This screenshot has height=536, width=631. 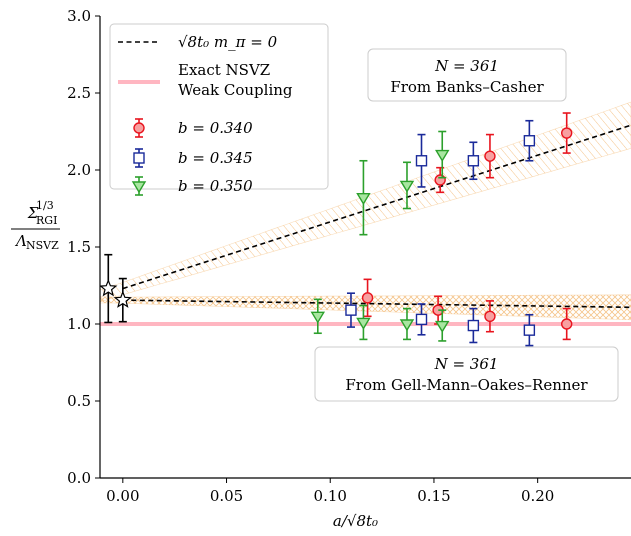 I want to click on legend-entry: b = 0.340, so click(x=193, y=128).